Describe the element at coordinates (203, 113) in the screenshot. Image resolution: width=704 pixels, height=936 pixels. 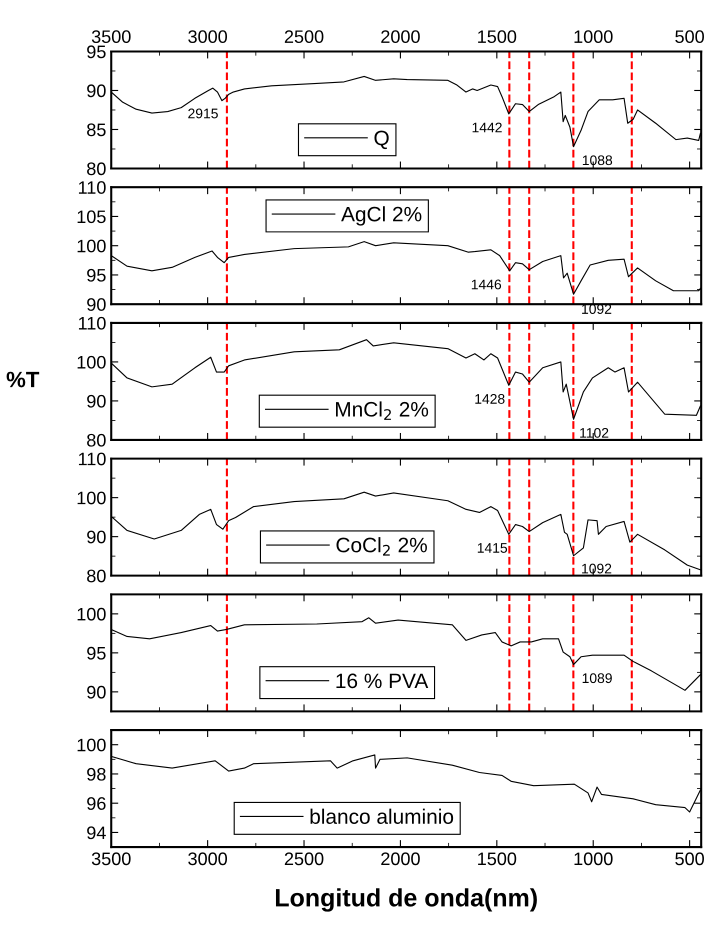
I see `annotation: 2915` at that location.